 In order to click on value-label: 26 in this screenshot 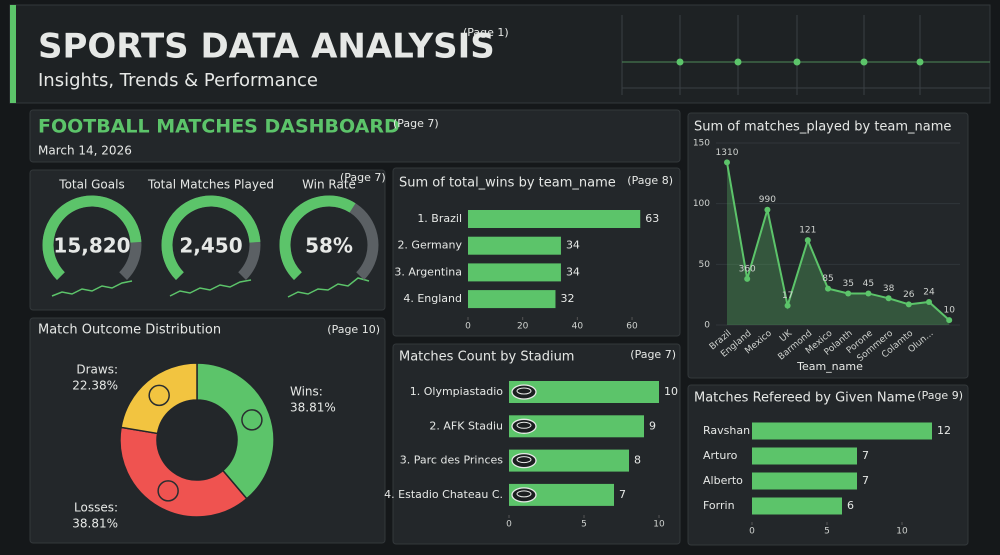, I will do `click(909, 295)`.